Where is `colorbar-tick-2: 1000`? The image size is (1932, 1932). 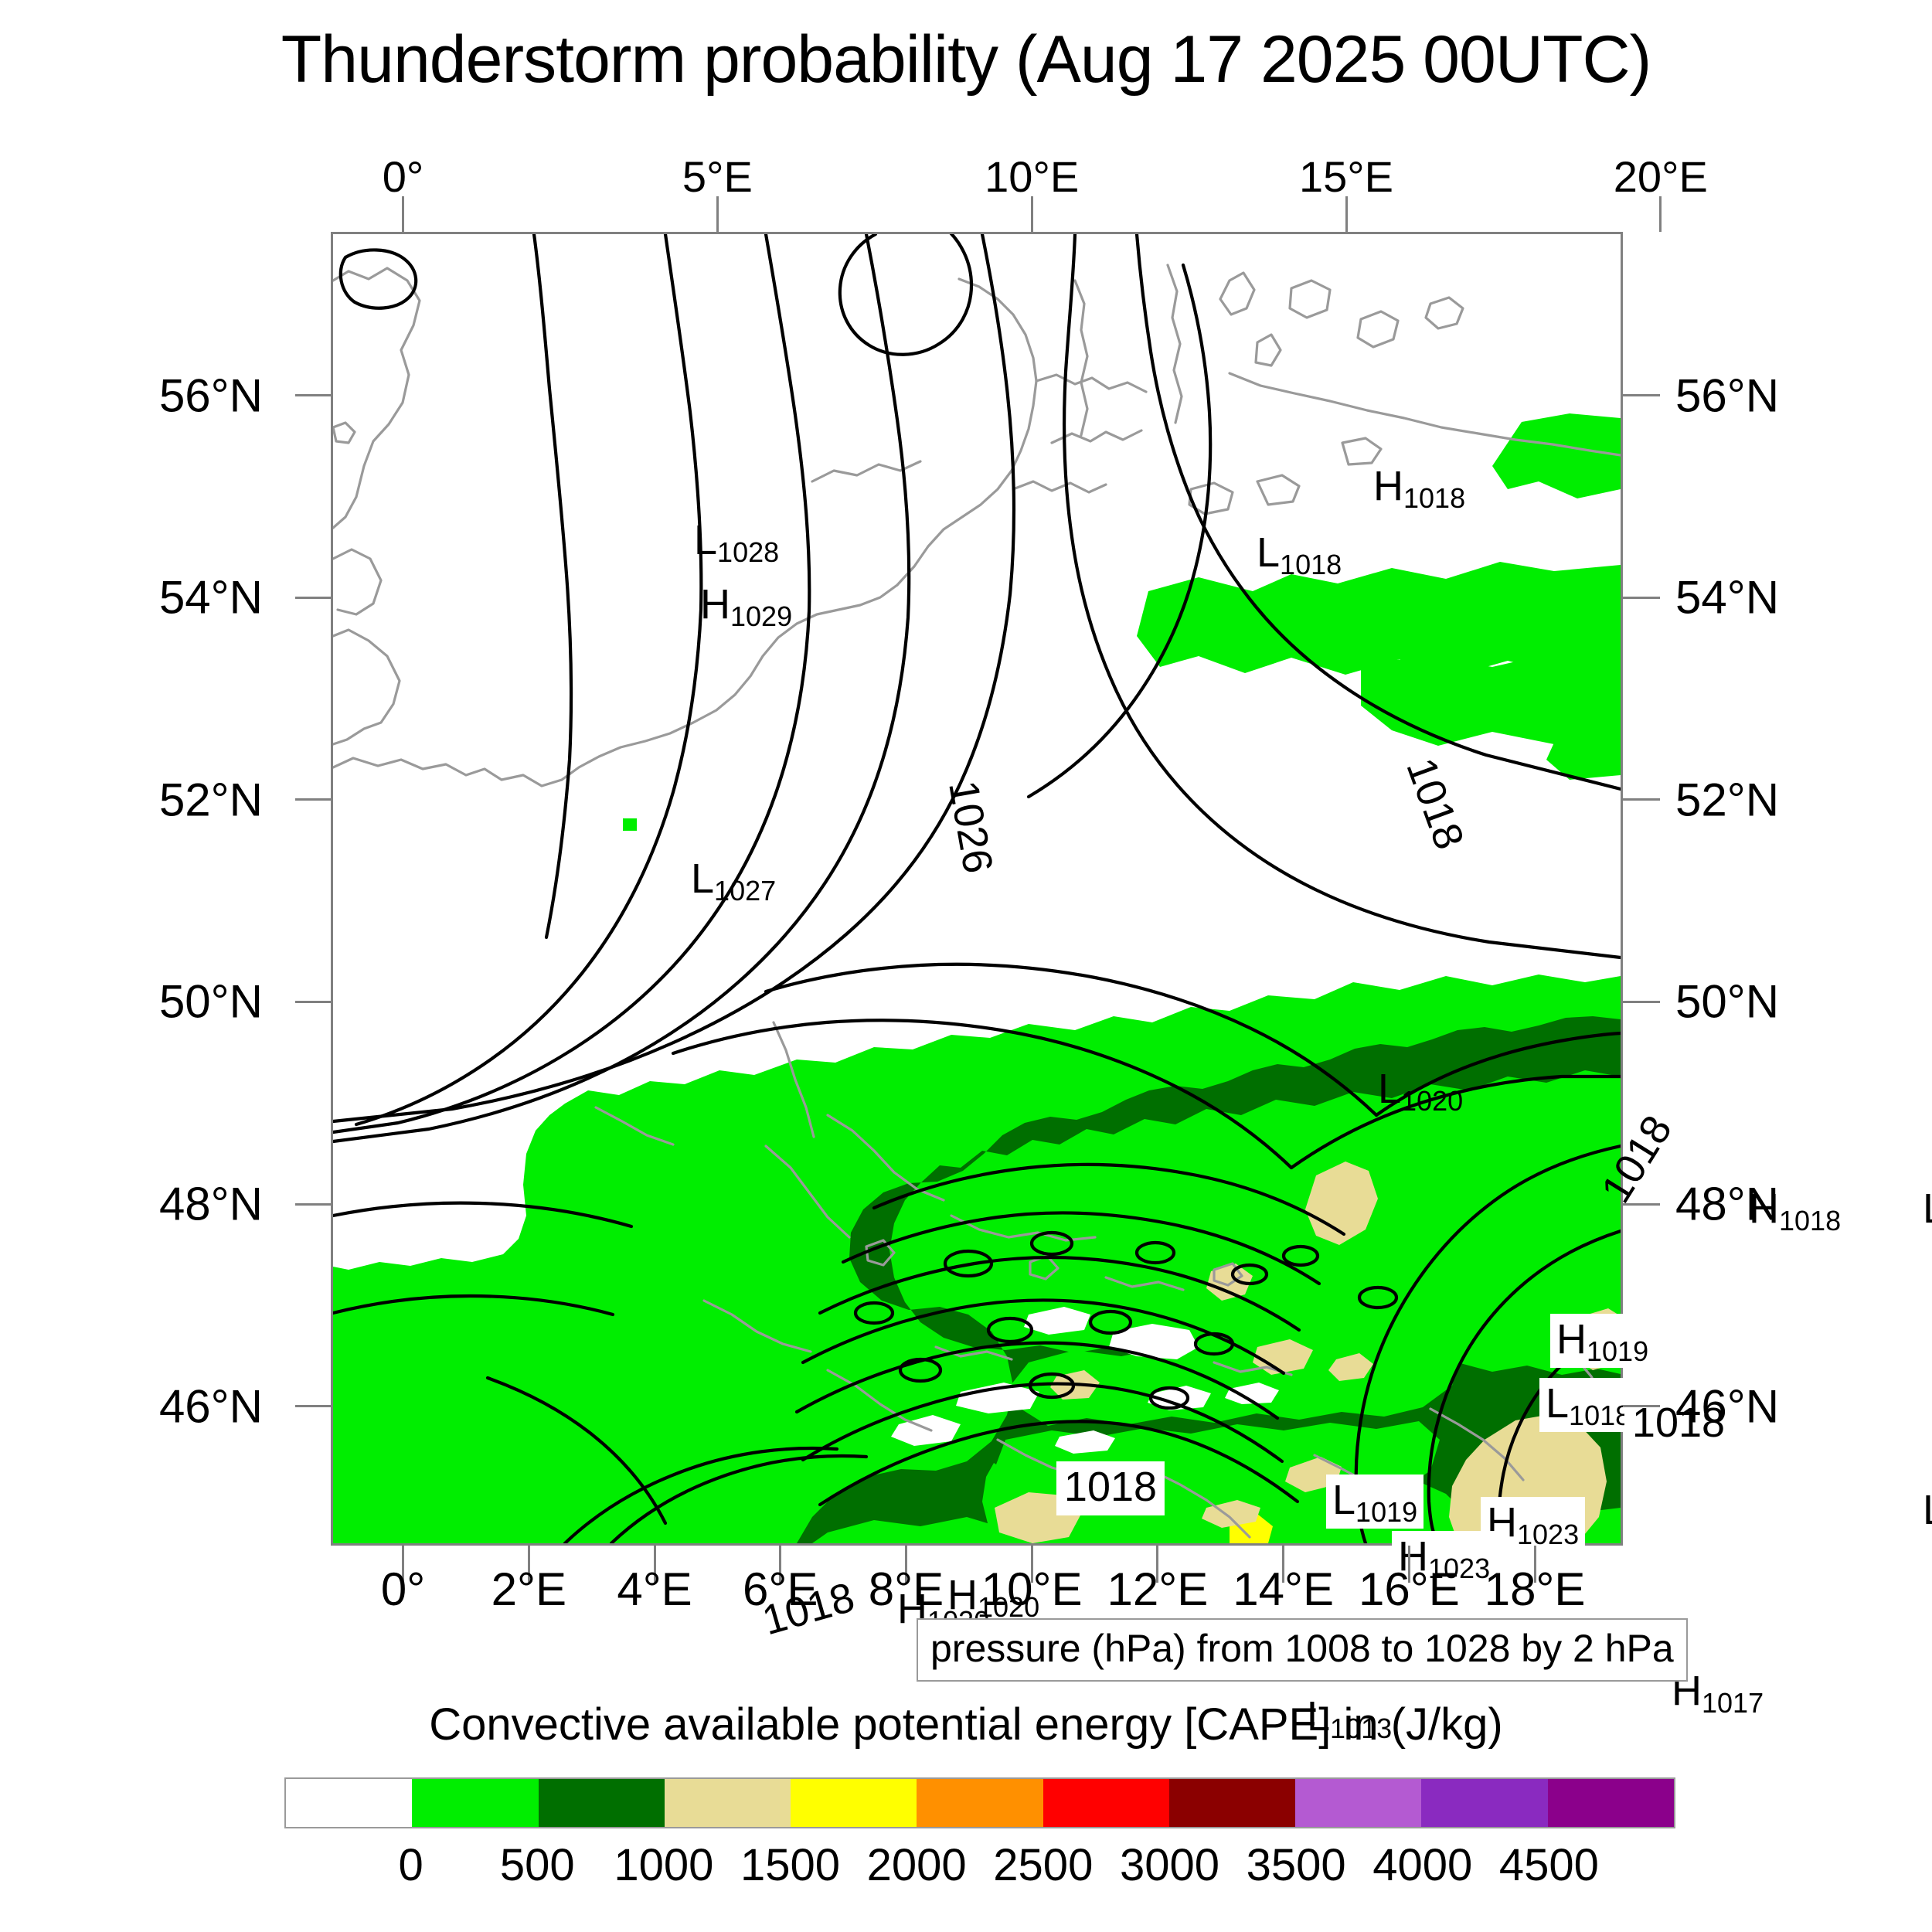
colorbar-tick-2: 1000 is located at coordinates (664, 1865).